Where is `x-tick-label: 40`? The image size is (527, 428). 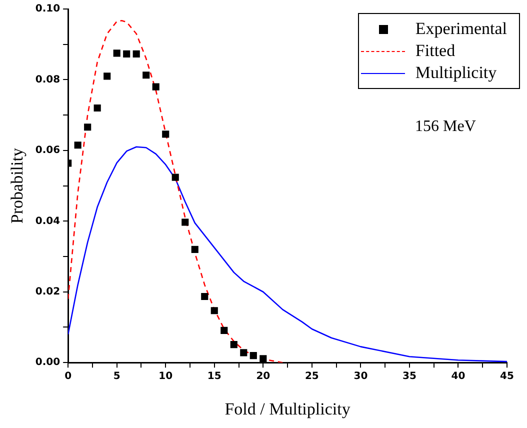 x-tick-label: 40 is located at coordinates (458, 376).